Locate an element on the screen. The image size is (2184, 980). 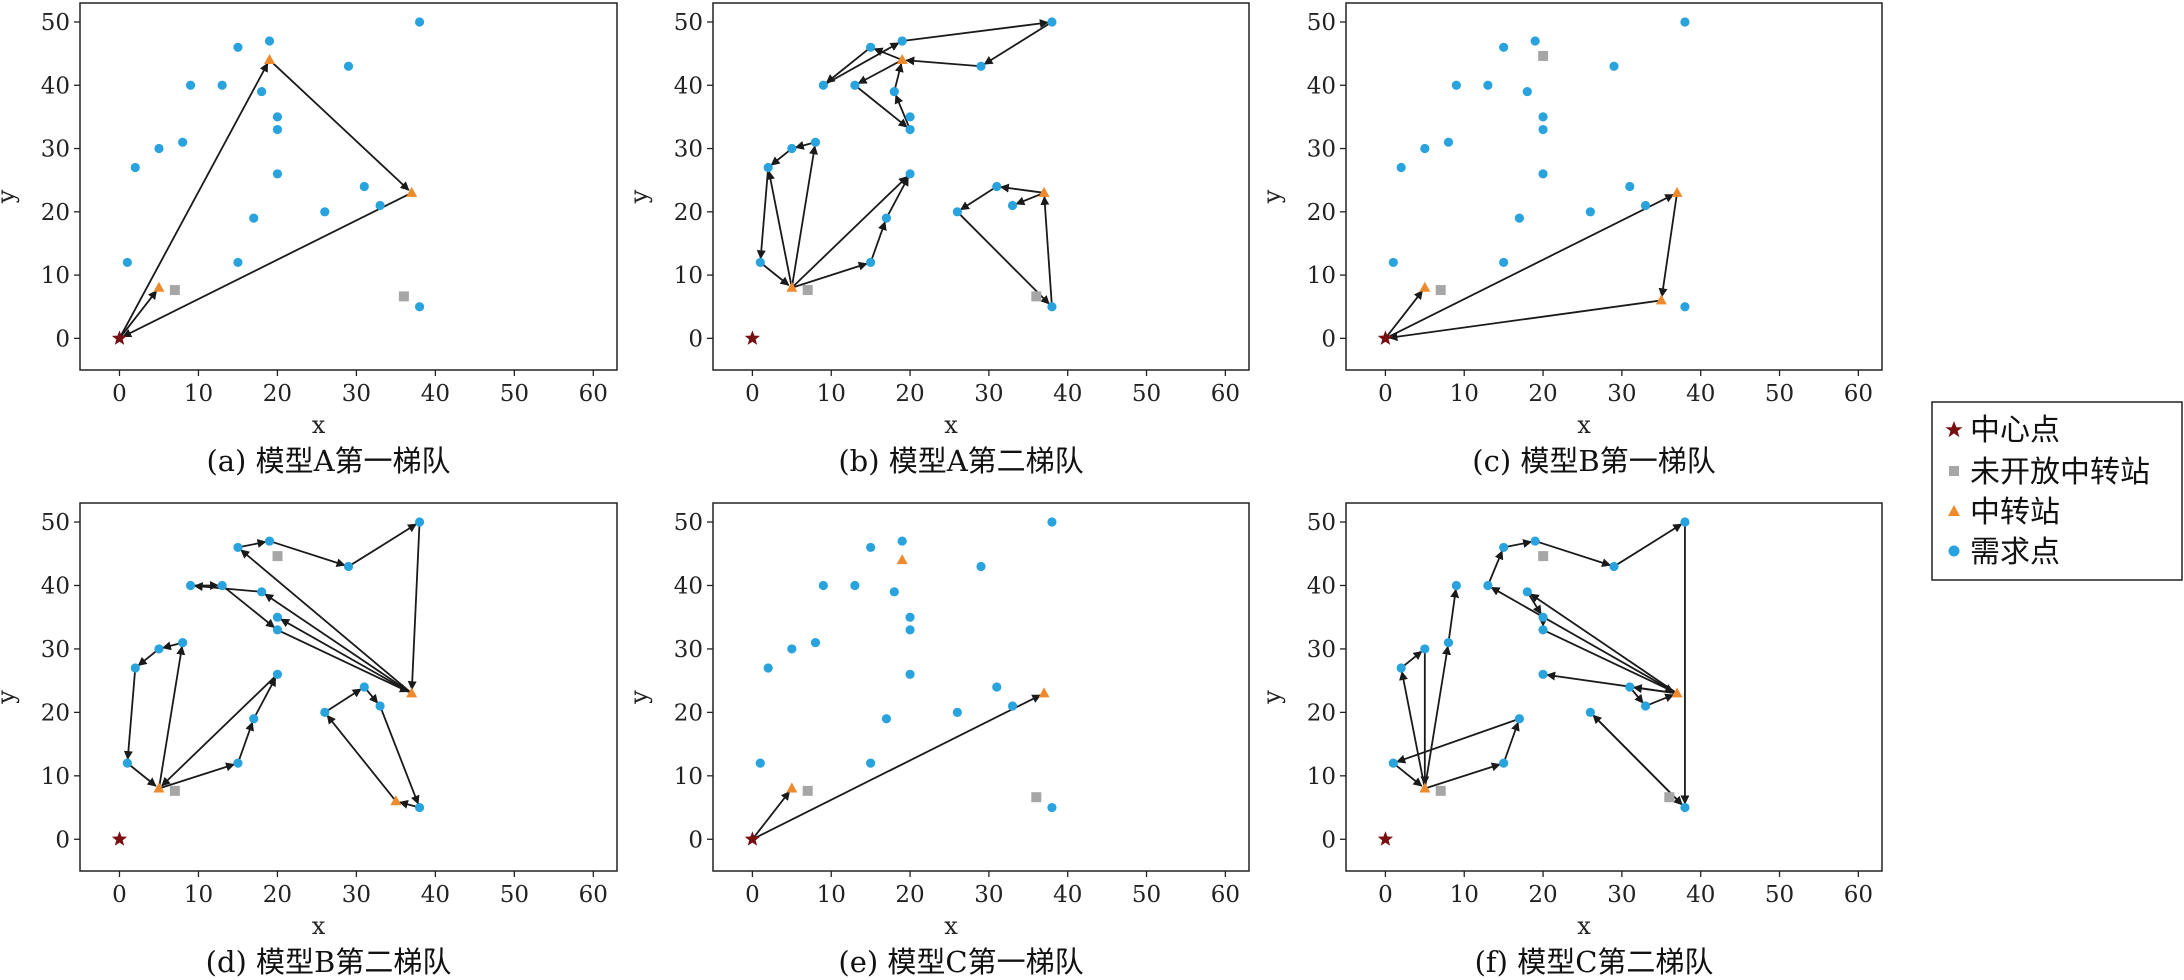
legend-item-closed-station: 未开放中转站 is located at coordinates (2049, 472).